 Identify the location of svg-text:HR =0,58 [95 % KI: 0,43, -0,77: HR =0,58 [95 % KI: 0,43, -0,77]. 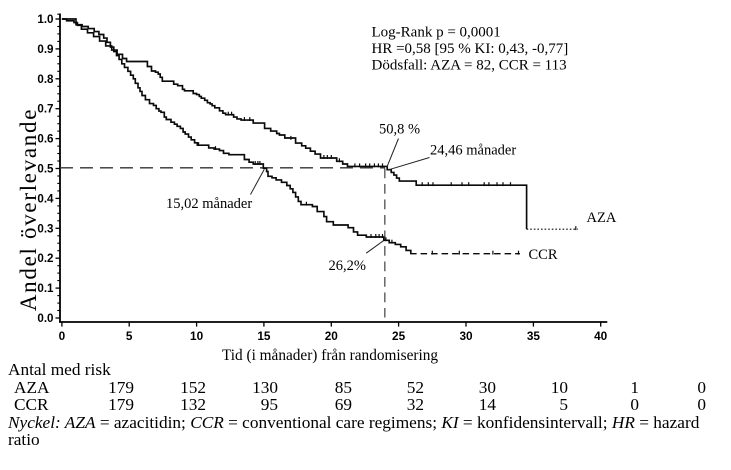
(470, 49).